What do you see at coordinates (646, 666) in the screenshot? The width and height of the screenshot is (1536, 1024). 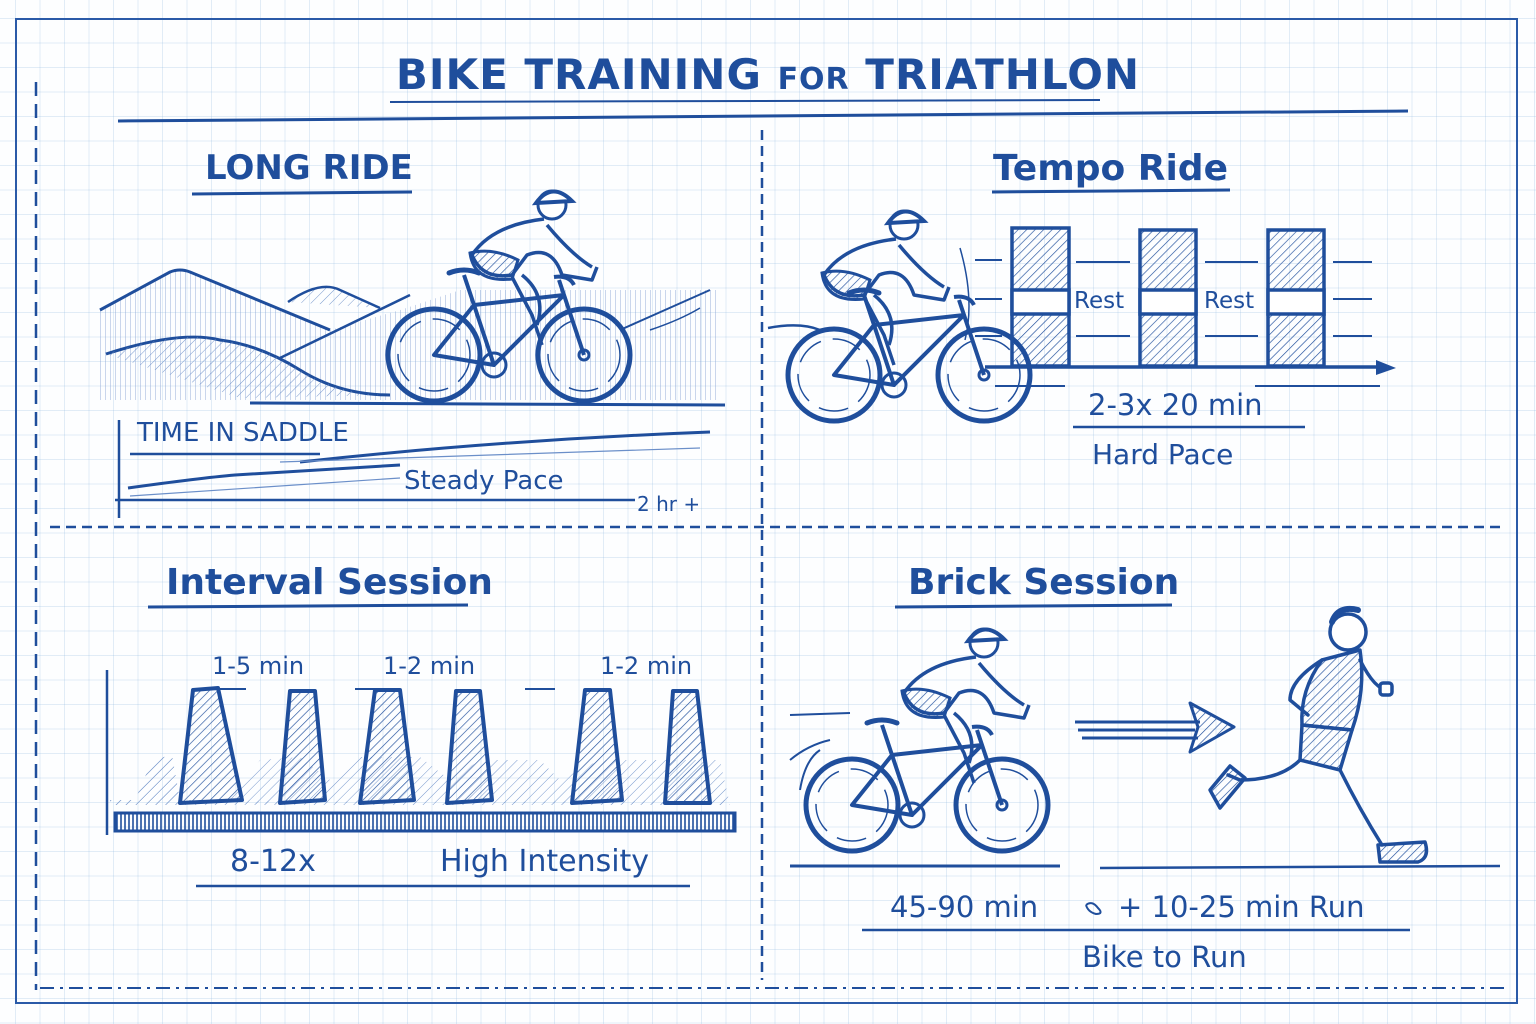 I see `interval-label-3: 1-2 min` at bounding box center [646, 666].